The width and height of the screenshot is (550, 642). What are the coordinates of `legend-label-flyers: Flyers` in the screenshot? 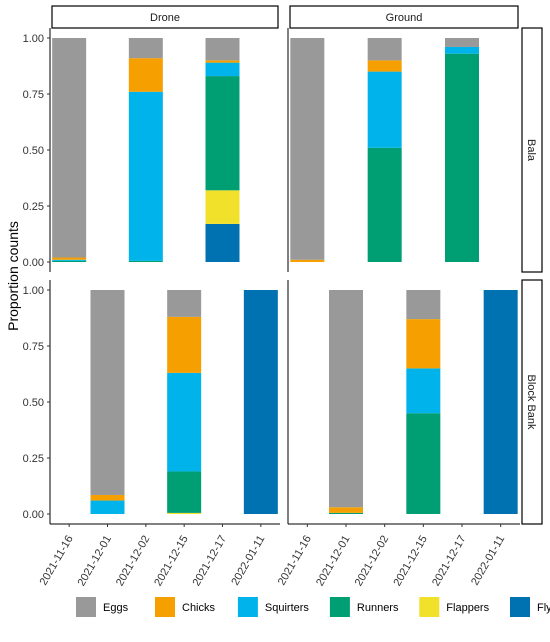 It's located at (543, 608).